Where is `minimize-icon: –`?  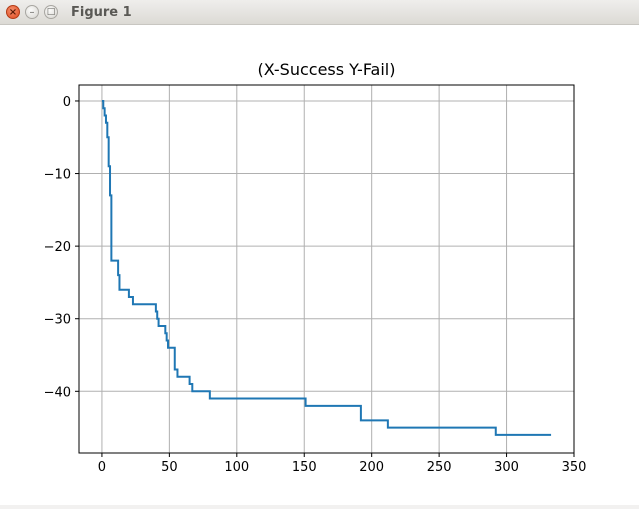
minimize-icon: – is located at coordinates (32, 12).